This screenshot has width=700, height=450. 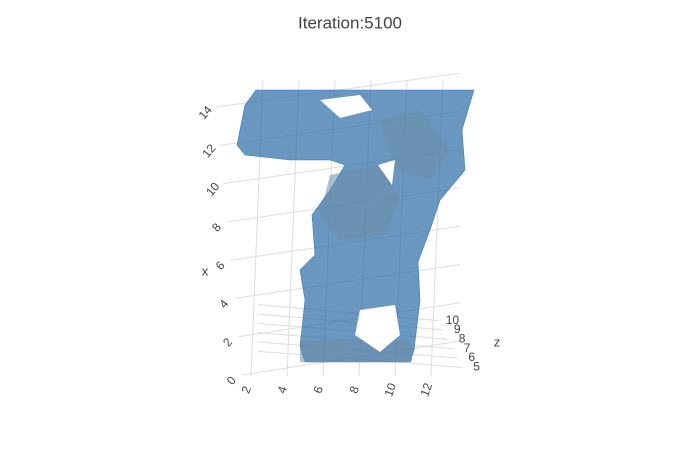 I want to click on x-tick-label: 12, so click(x=209, y=150).